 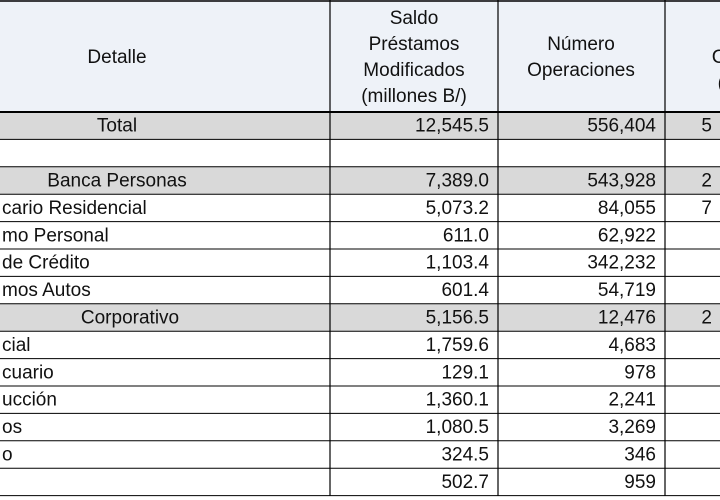 I want to click on row-label: cial, so click(x=16, y=345).